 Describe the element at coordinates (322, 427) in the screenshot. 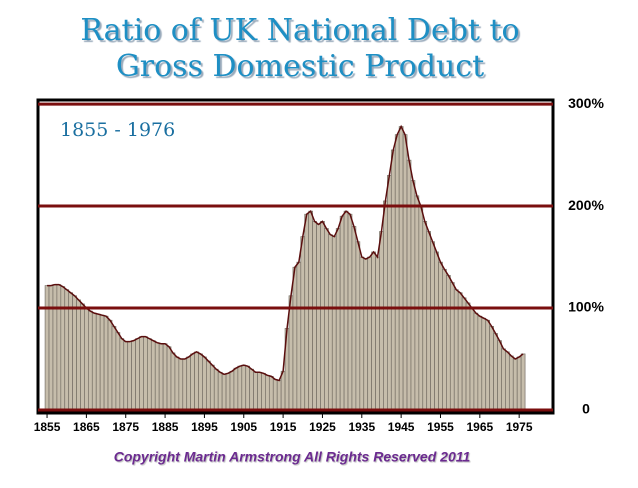

I see `x-tick-label: 1925` at that location.